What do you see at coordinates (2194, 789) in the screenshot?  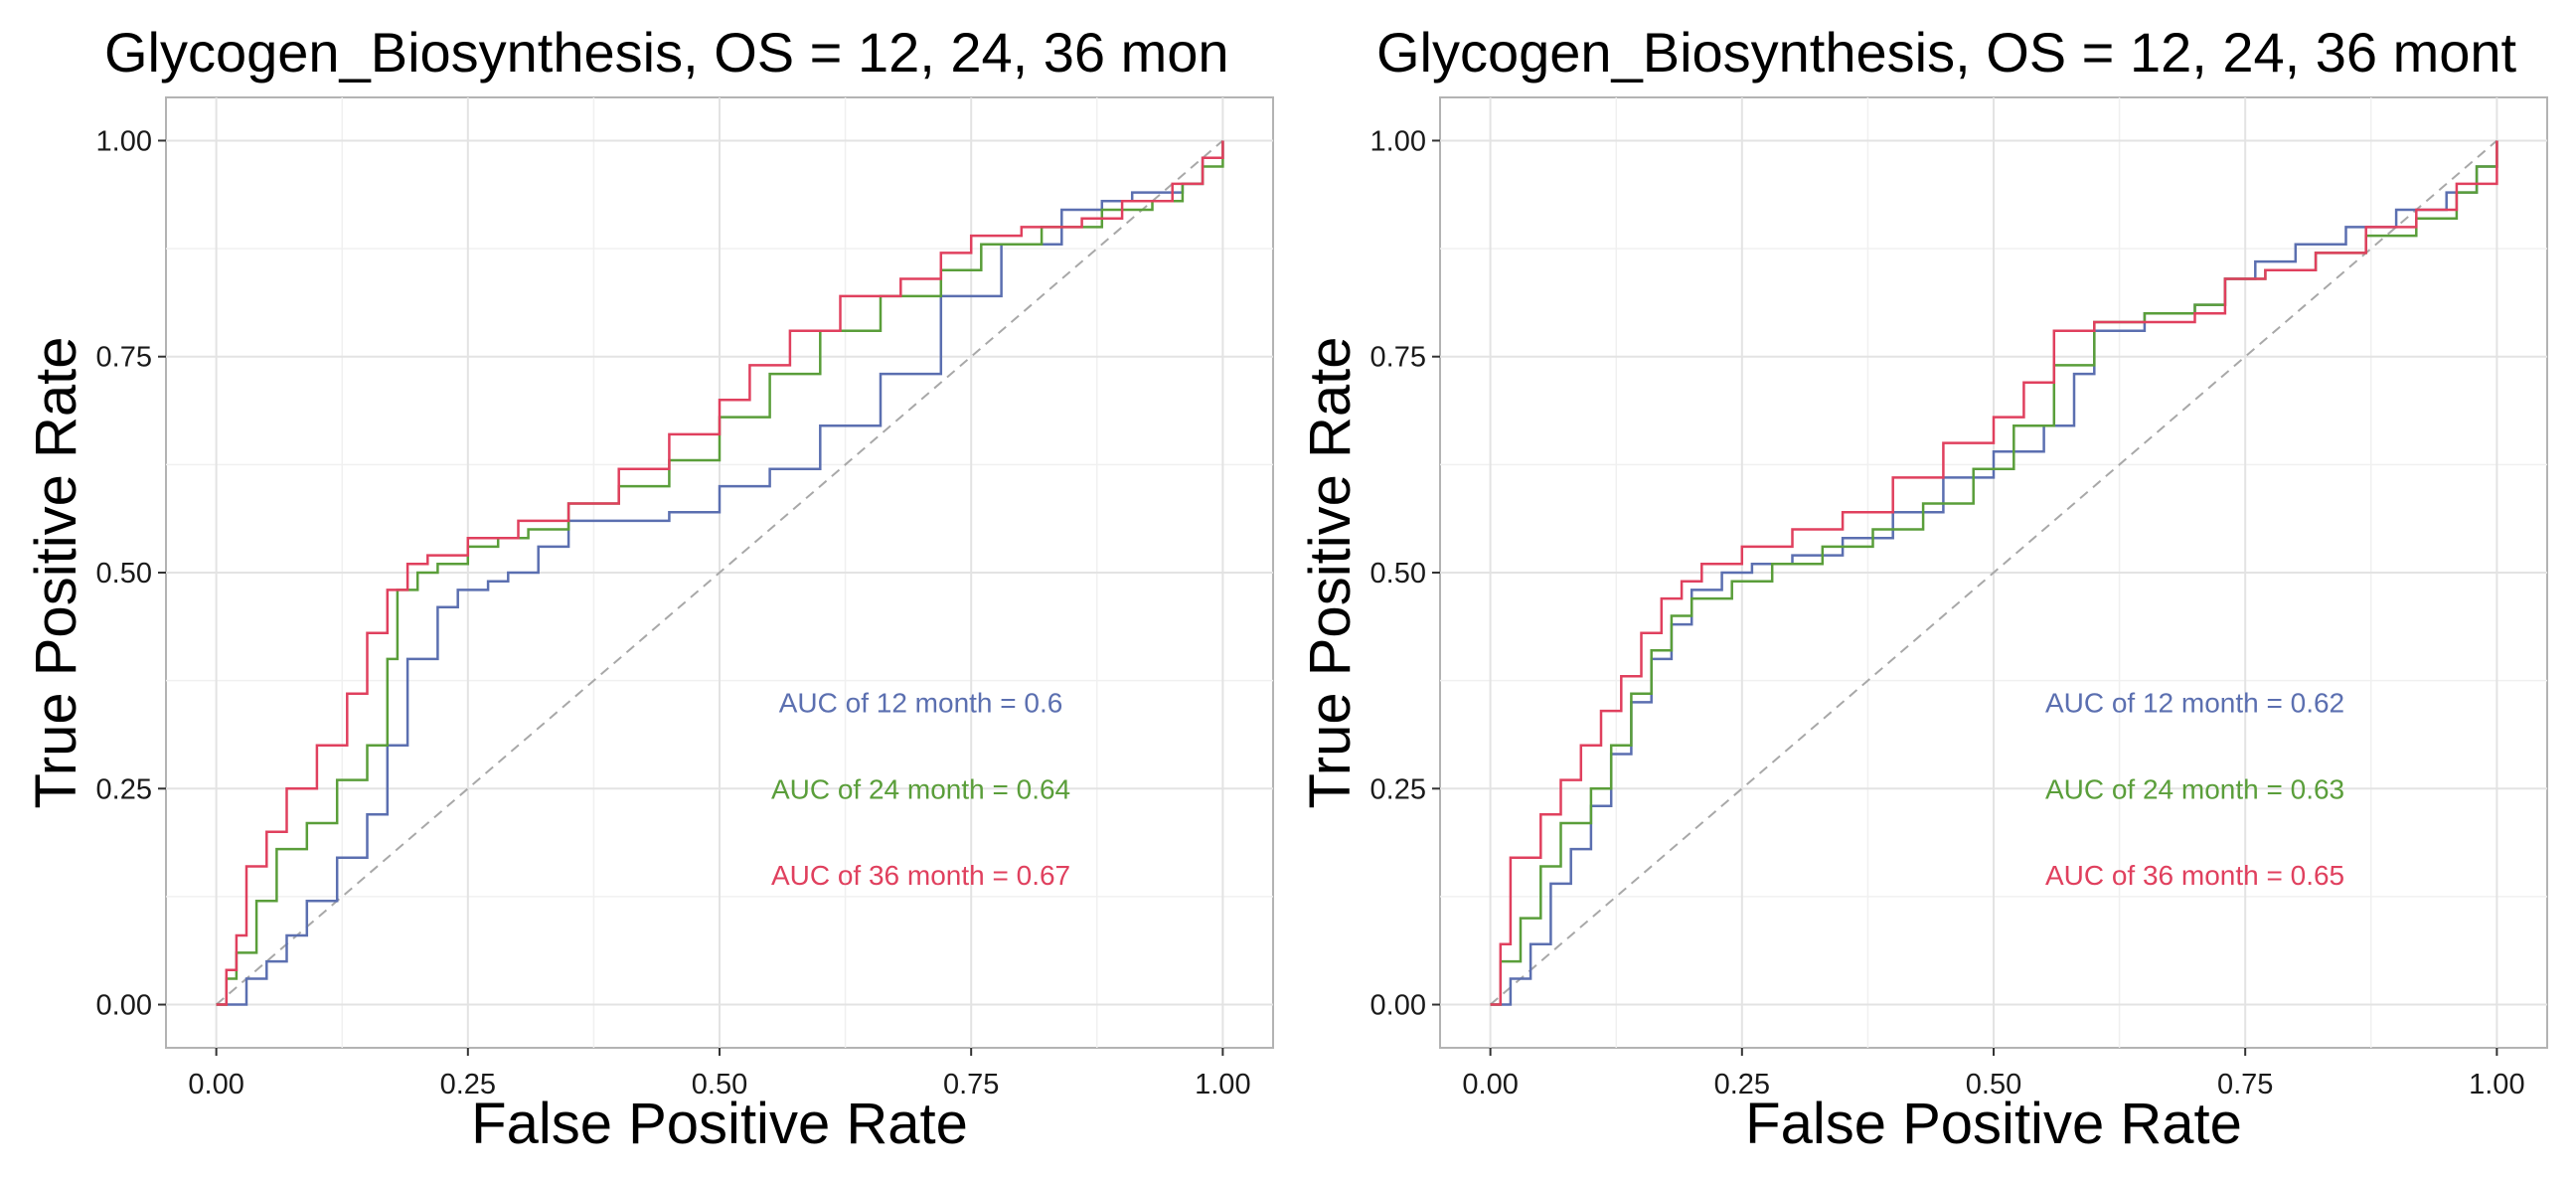 I see `auc-label-24m: AUC of 24 month = 0.63` at bounding box center [2194, 789].